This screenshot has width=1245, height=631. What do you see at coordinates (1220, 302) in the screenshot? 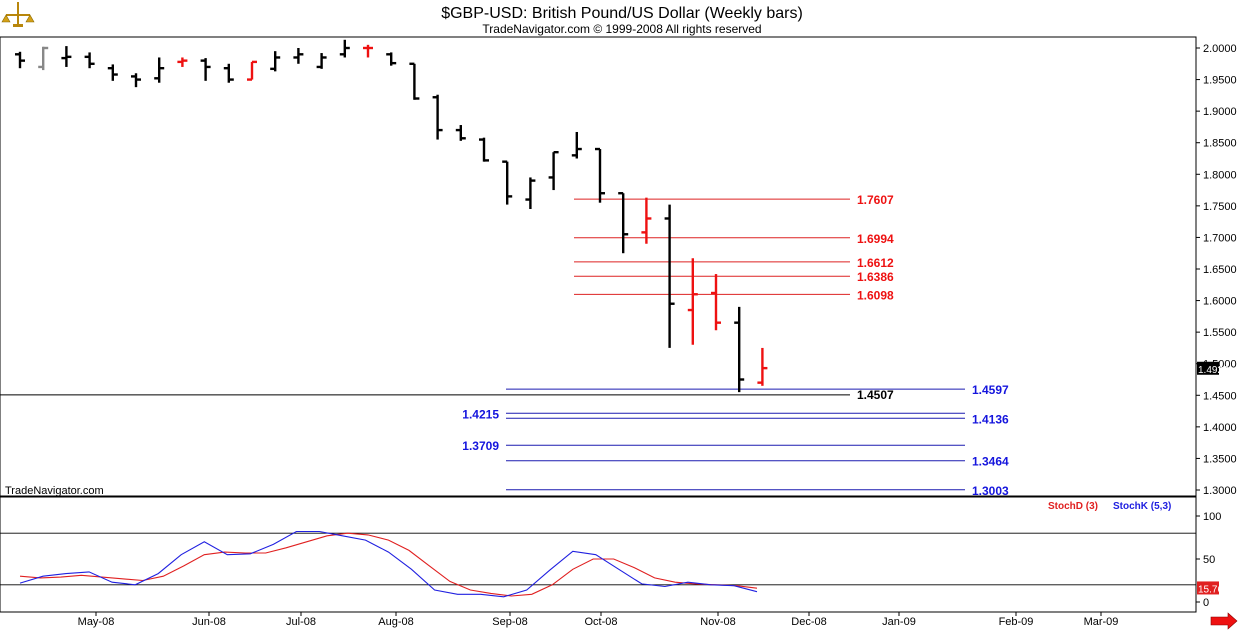
I see `y-tick-label: 1.6000` at bounding box center [1220, 302].